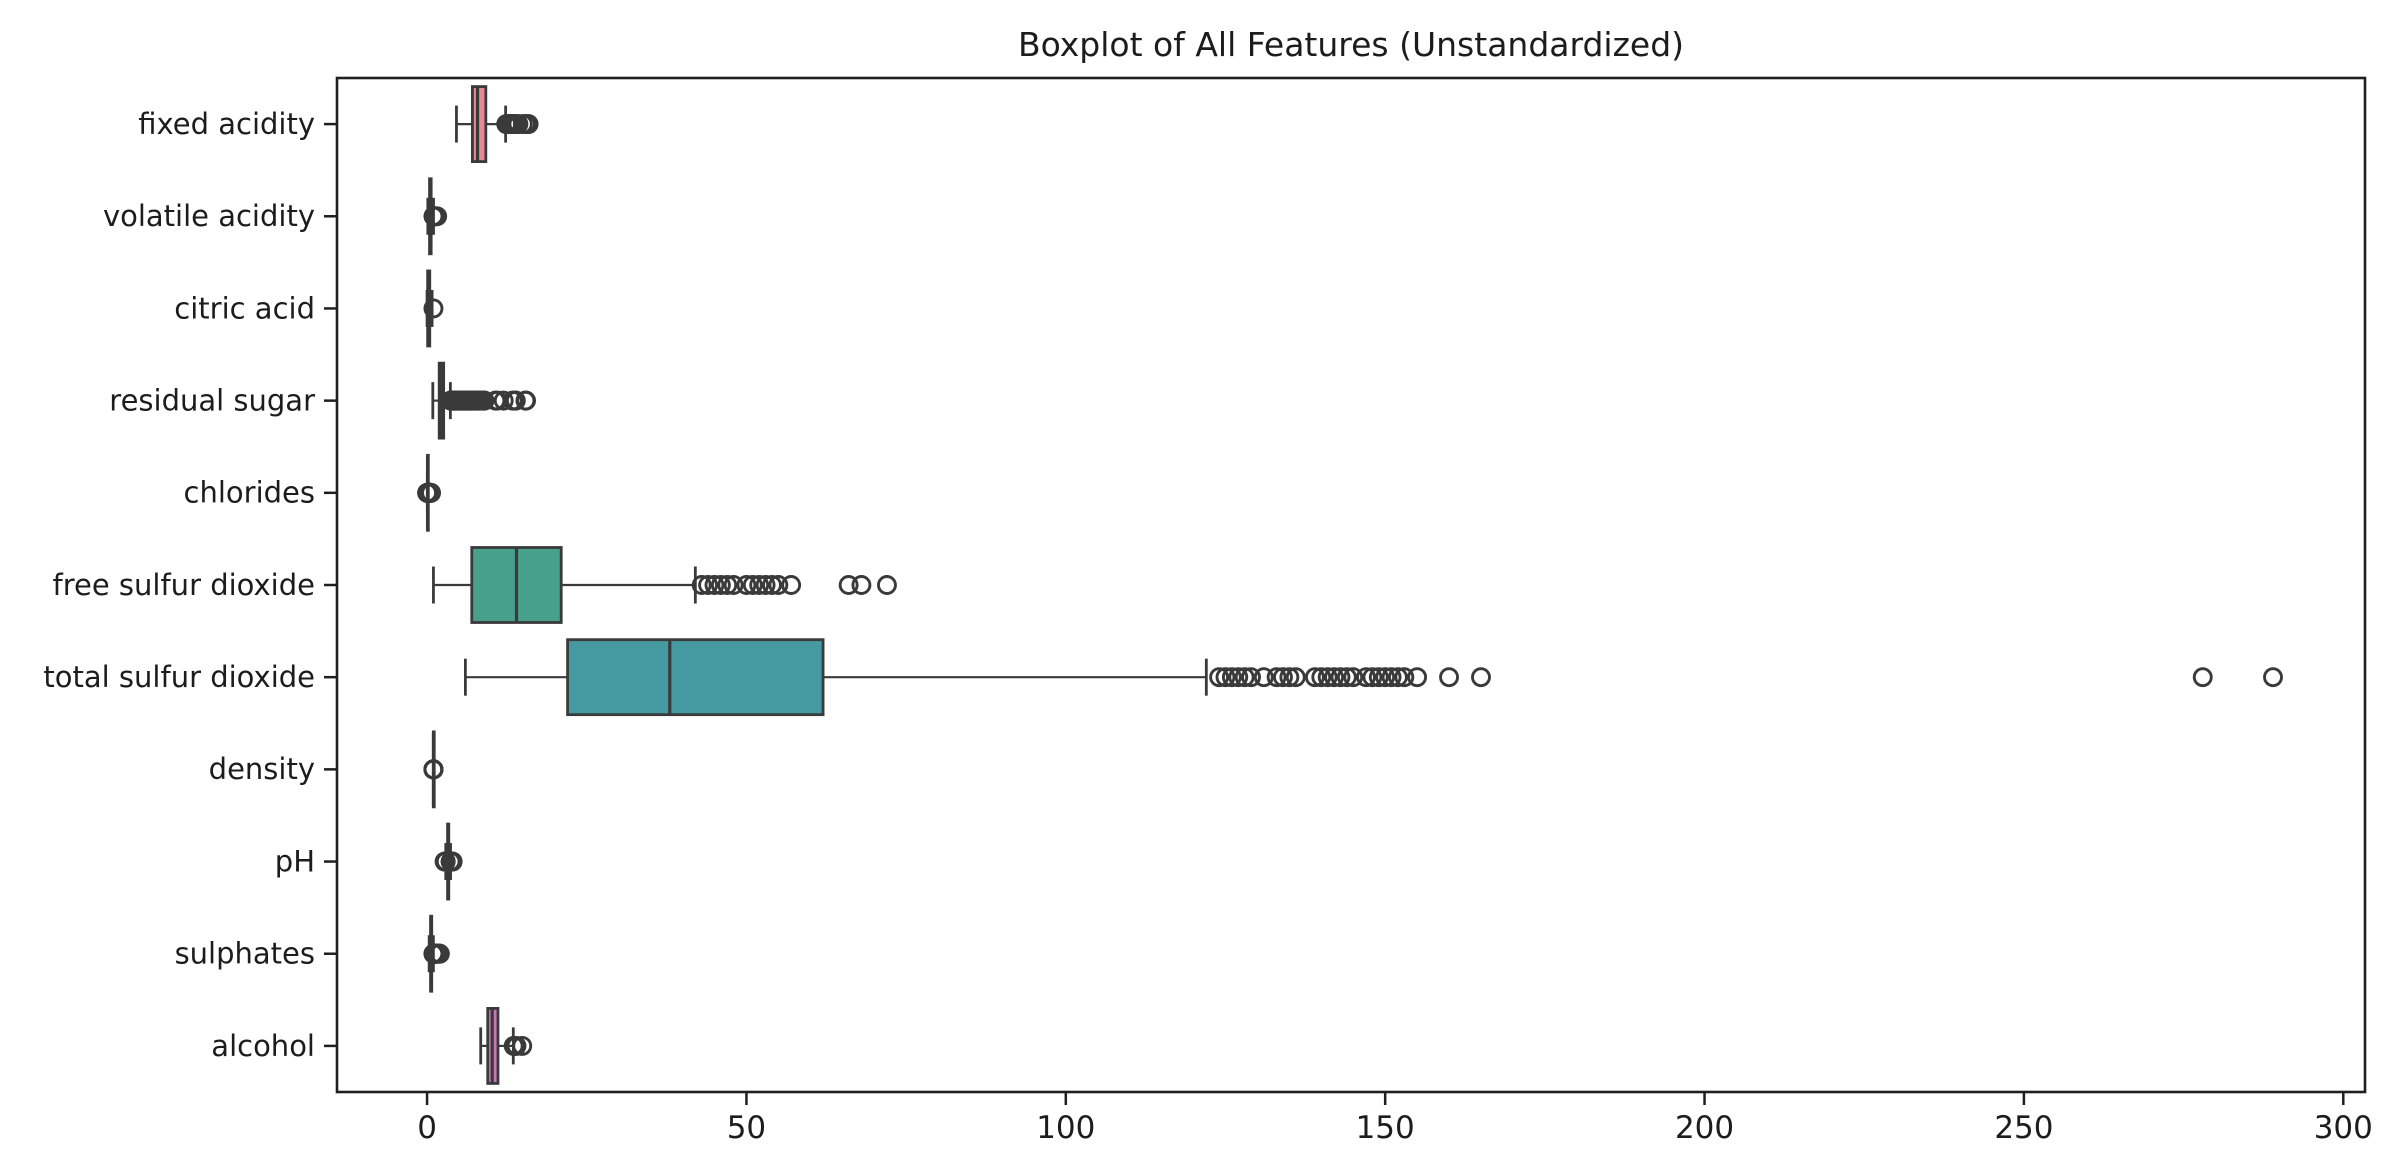 This screenshot has height=1170, width=2398. Describe the element at coordinates (226, 124) in the screenshot. I see `y-tick-label-fixed-acidity: fixed acidity` at that location.